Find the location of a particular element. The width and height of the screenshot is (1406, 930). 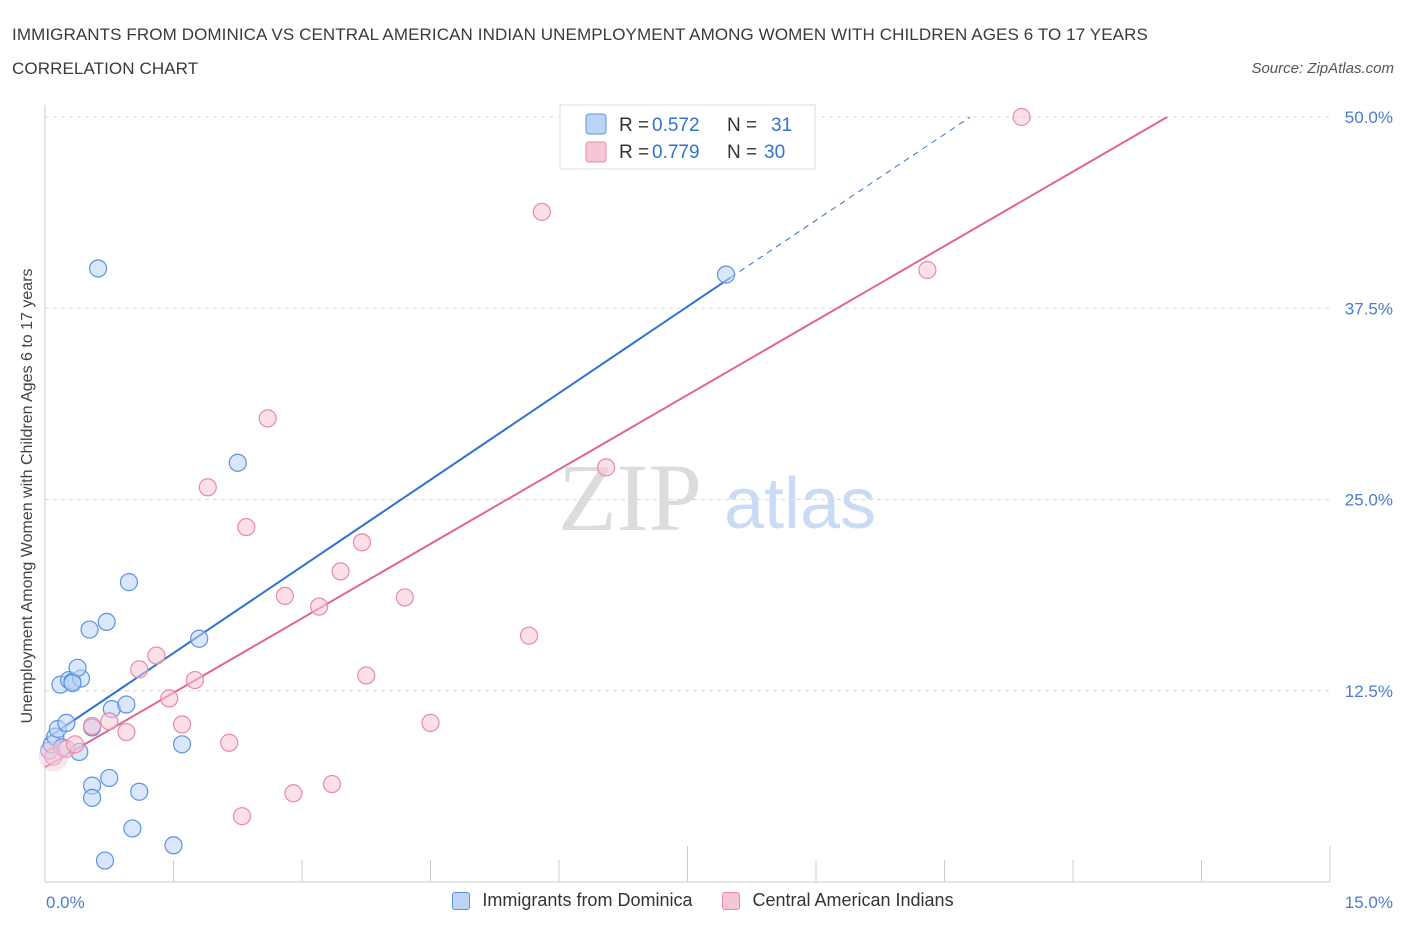

x-tick-label-min: 0.0% is located at coordinates (65, 902).